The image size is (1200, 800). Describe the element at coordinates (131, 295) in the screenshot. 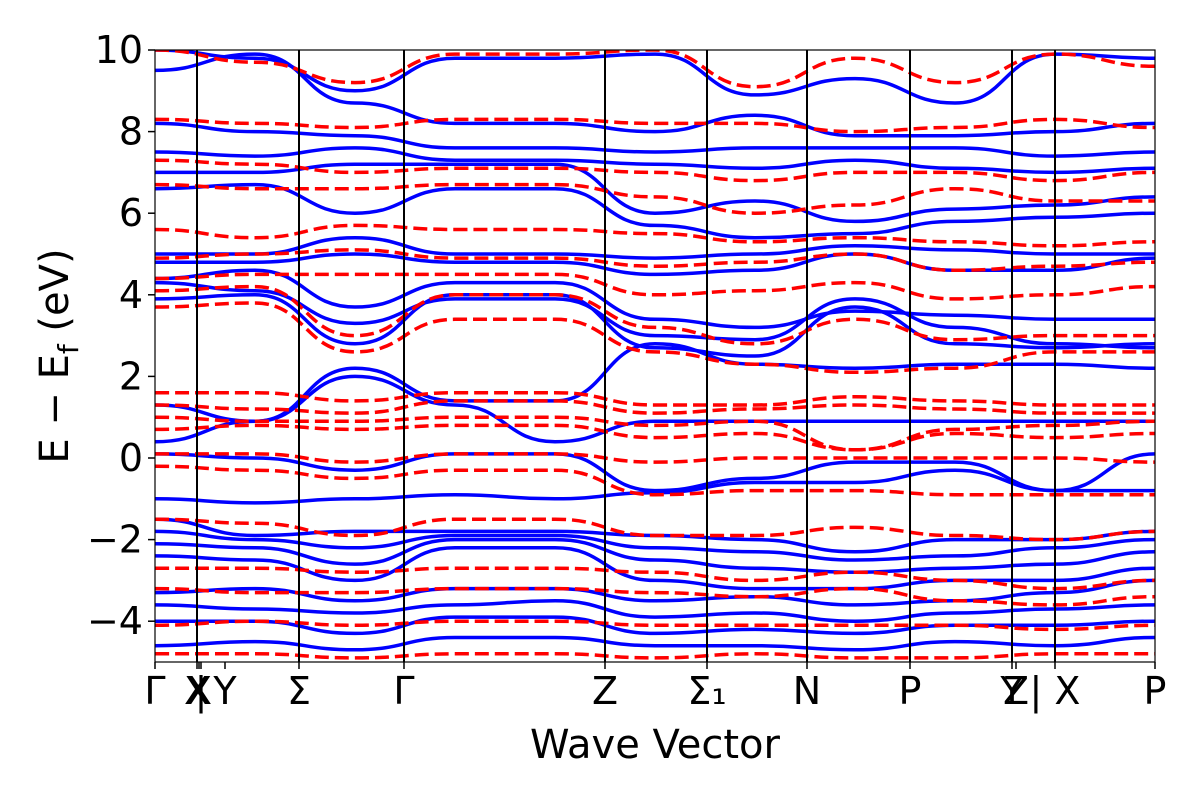

I see `y-tick-label: 4` at that location.